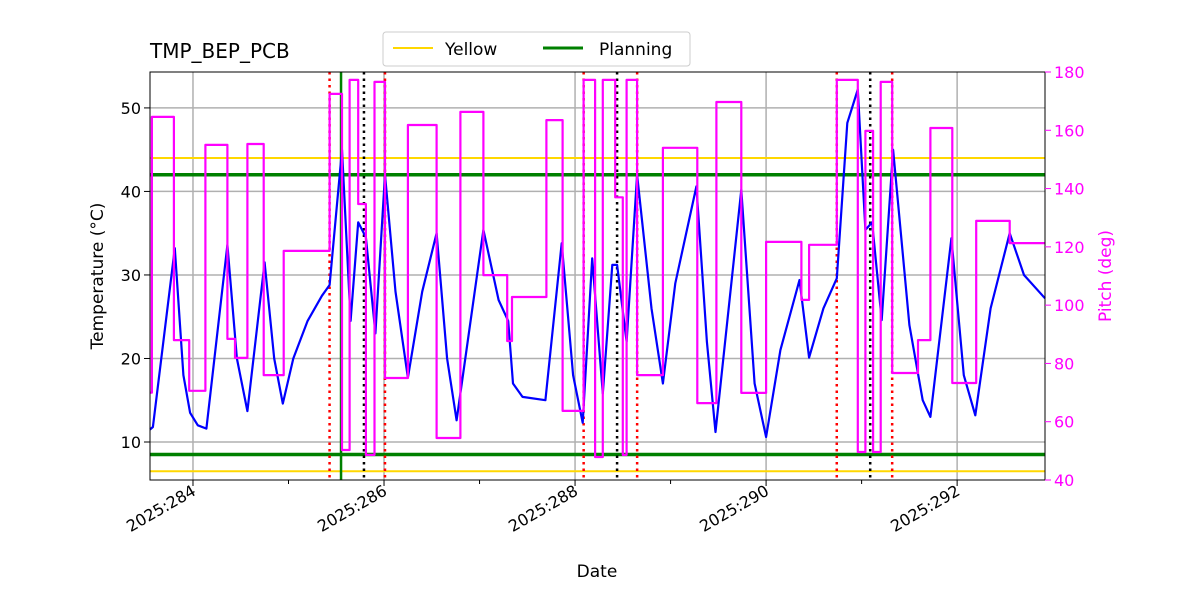 This screenshot has height=604, width=1200. Describe the element at coordinates (1106, 276) in the screenshot. I see `y2-axis-label: Pitch (deg)` at that location.